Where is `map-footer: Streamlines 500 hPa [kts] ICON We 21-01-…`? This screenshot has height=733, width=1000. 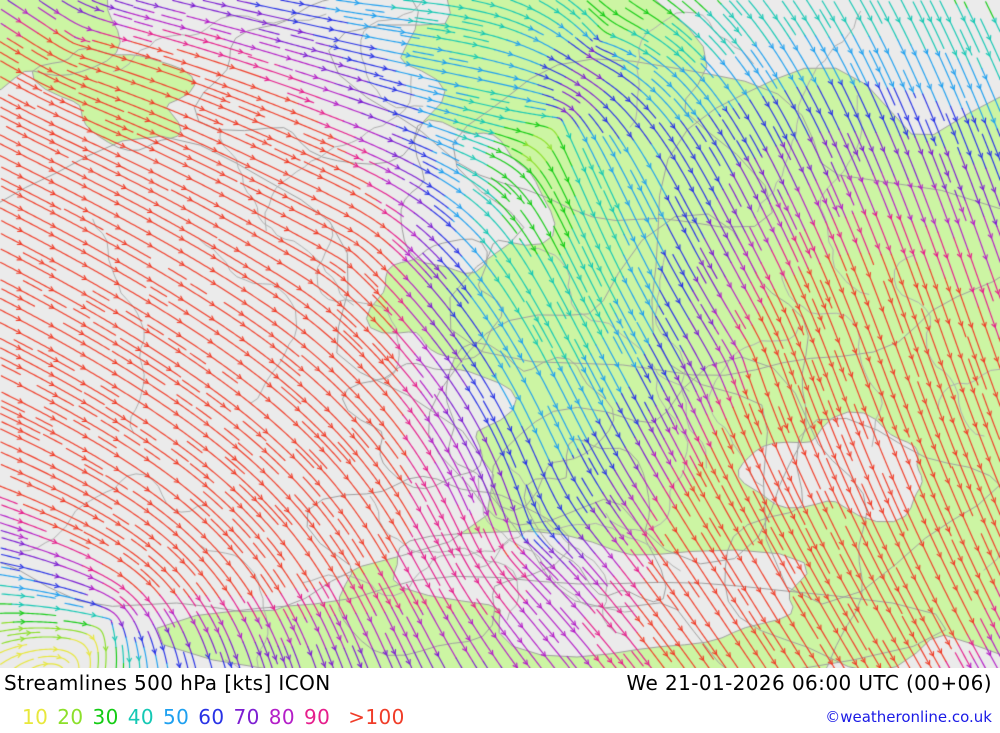
map-footer: Streamlines 500 hPa [kts] ICON We 21-01-… is located at coordinates (500, 700).